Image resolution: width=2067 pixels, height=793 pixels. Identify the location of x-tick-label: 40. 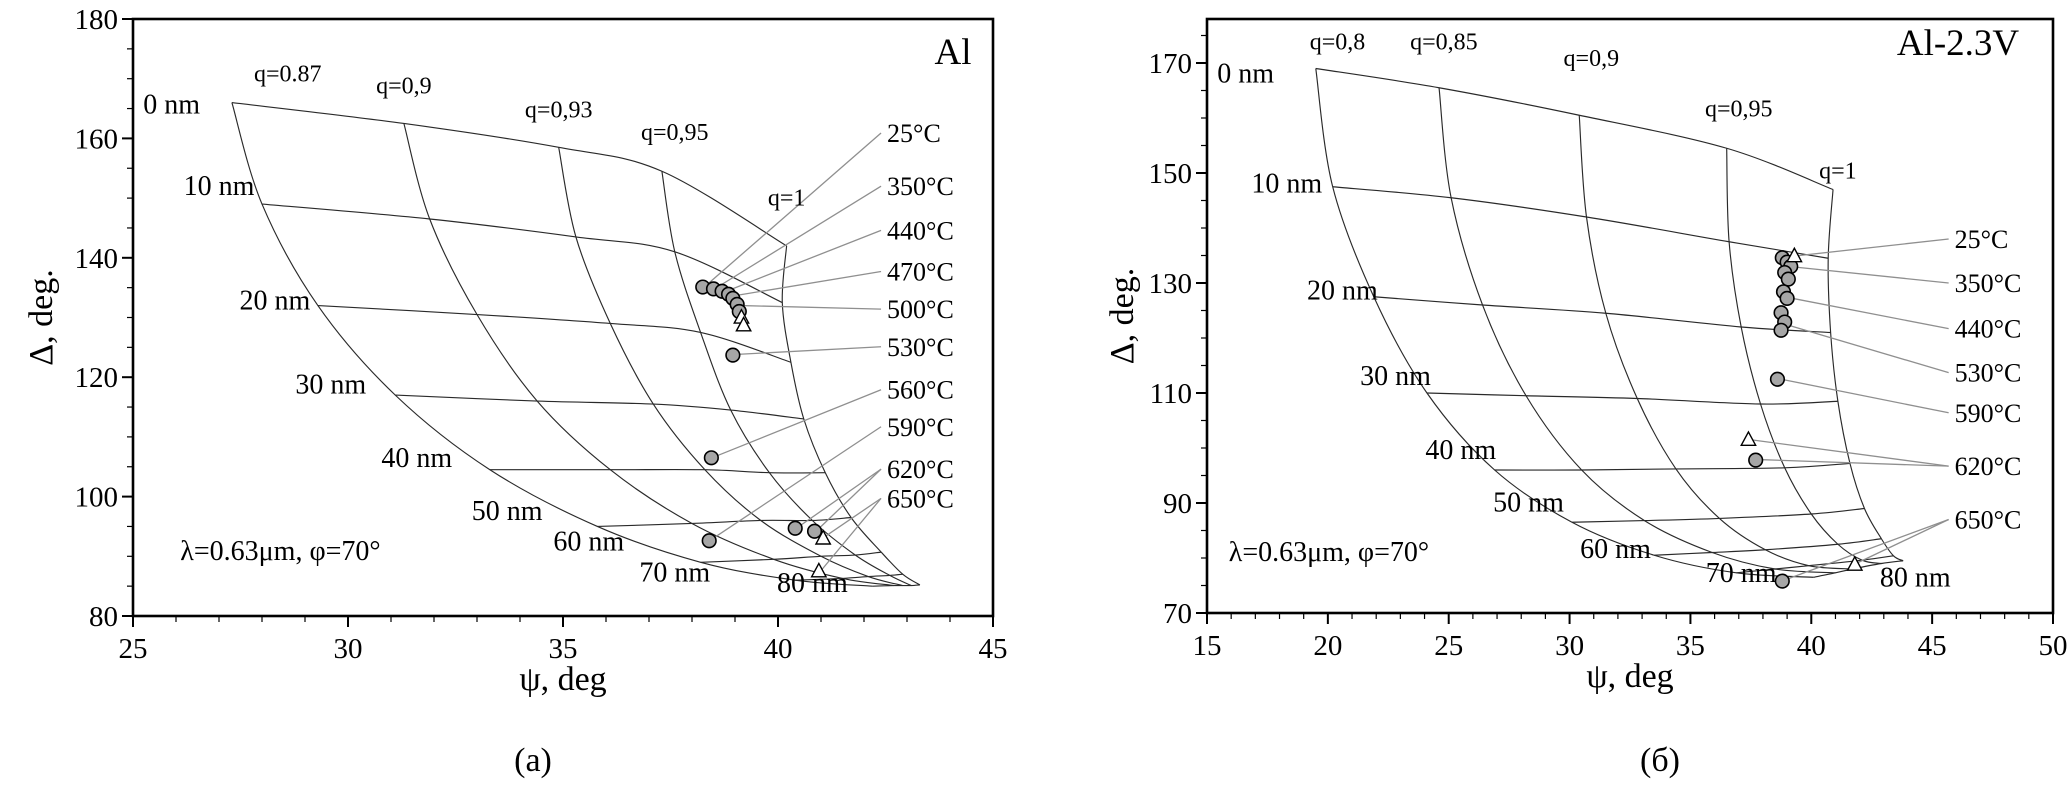
(778, 649).